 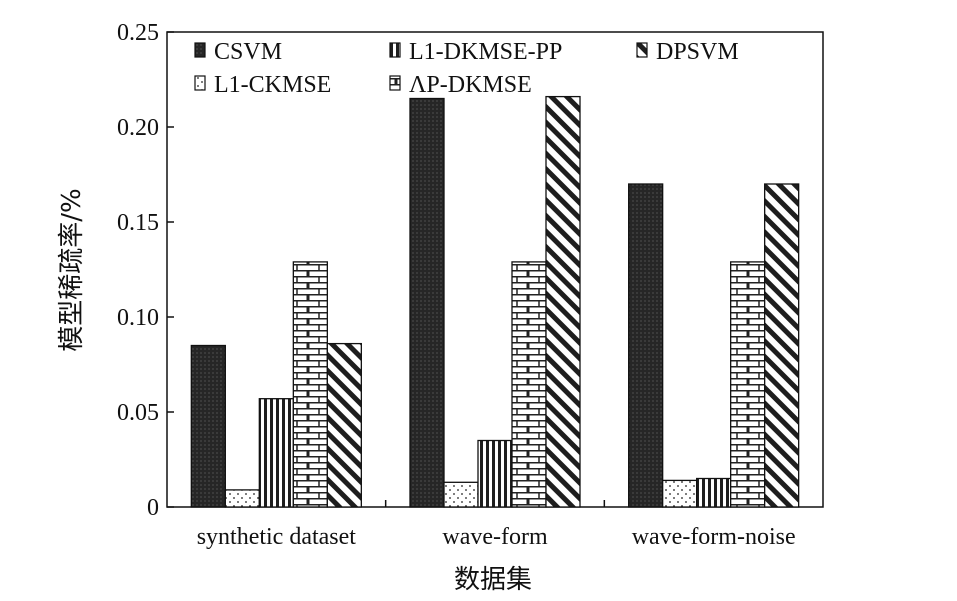 I want to click on y-tick-label: 0, so click(x=153, y=508).